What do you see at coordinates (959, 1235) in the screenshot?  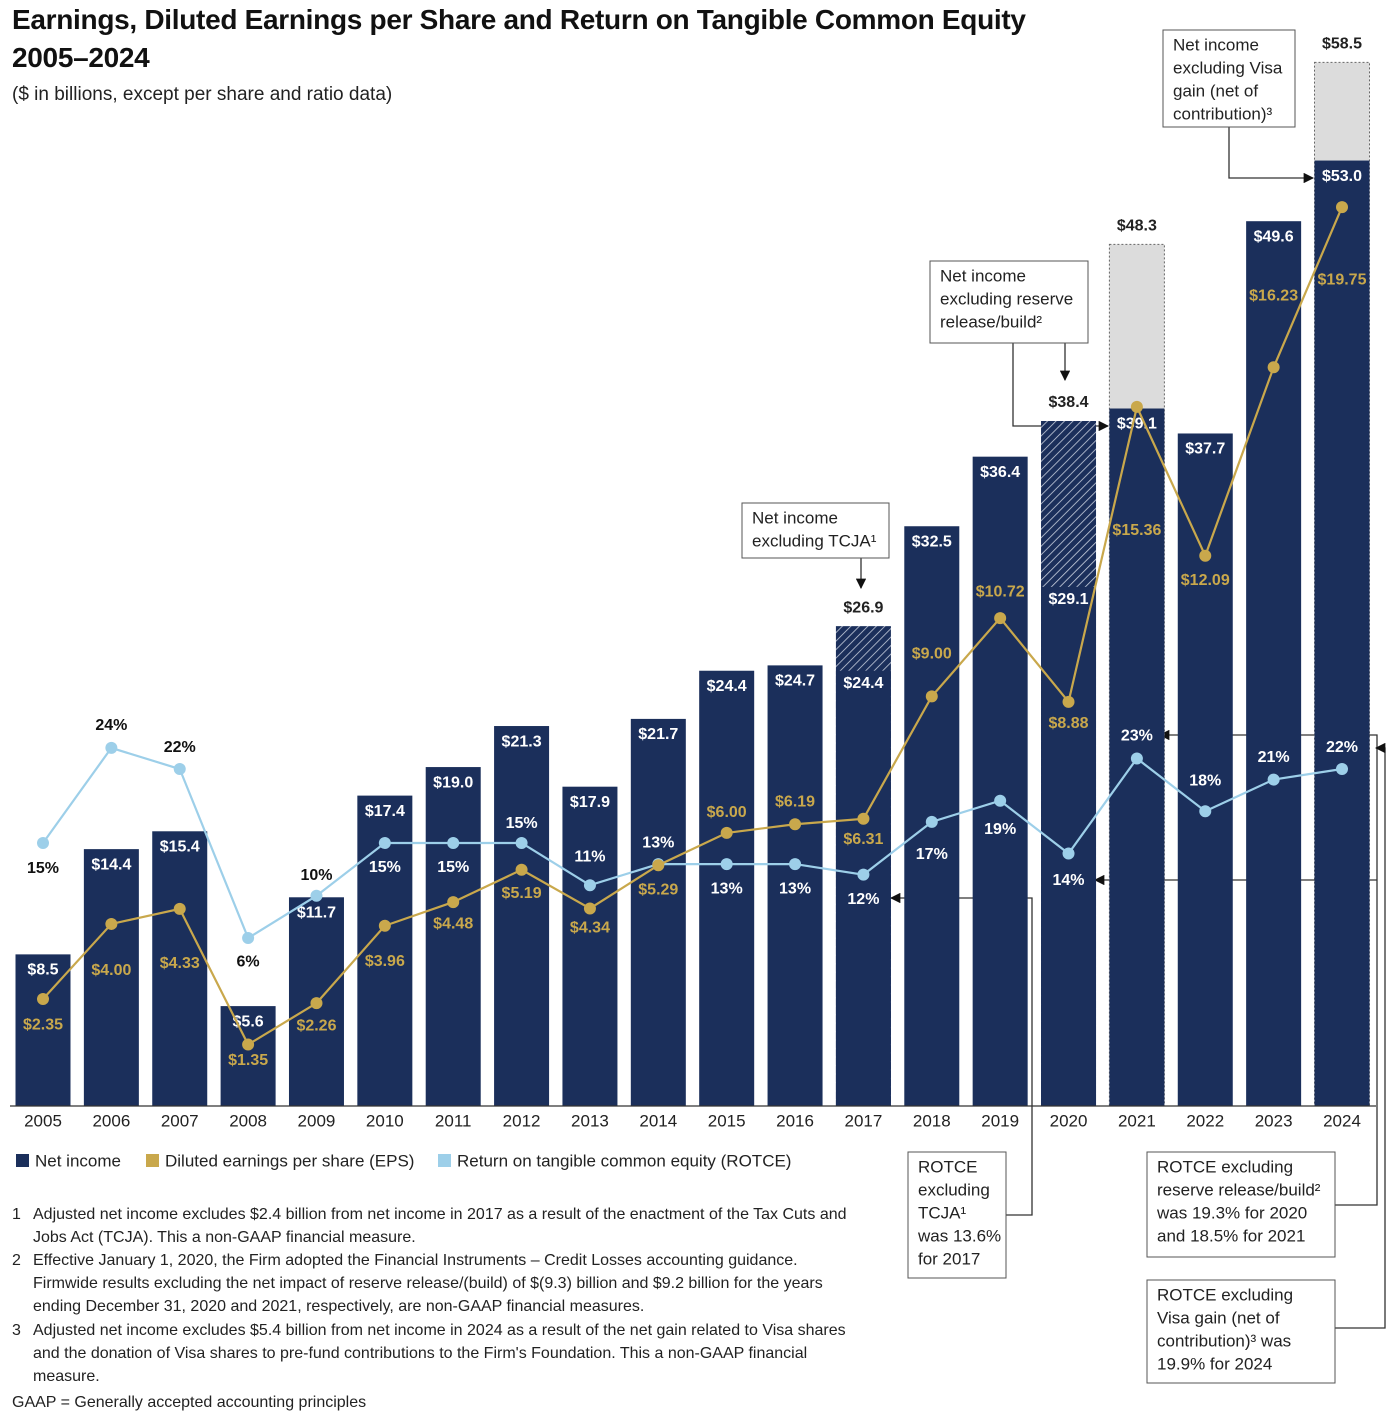 I see `callout-text: was 13.6%` at bounding box center [959, 1235].